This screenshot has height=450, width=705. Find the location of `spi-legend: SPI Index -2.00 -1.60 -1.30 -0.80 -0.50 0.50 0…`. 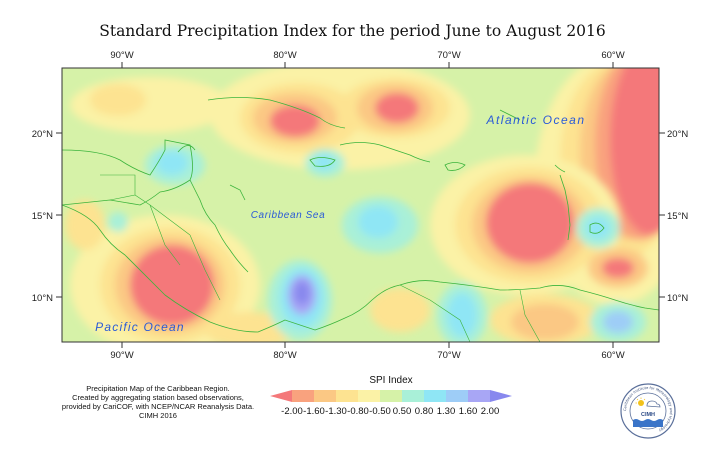

spi-legend: SPI Index -2.00 -1.60 -1.30 -0.80 -0.50 0.50 0… is located at coordinates (391, 396).